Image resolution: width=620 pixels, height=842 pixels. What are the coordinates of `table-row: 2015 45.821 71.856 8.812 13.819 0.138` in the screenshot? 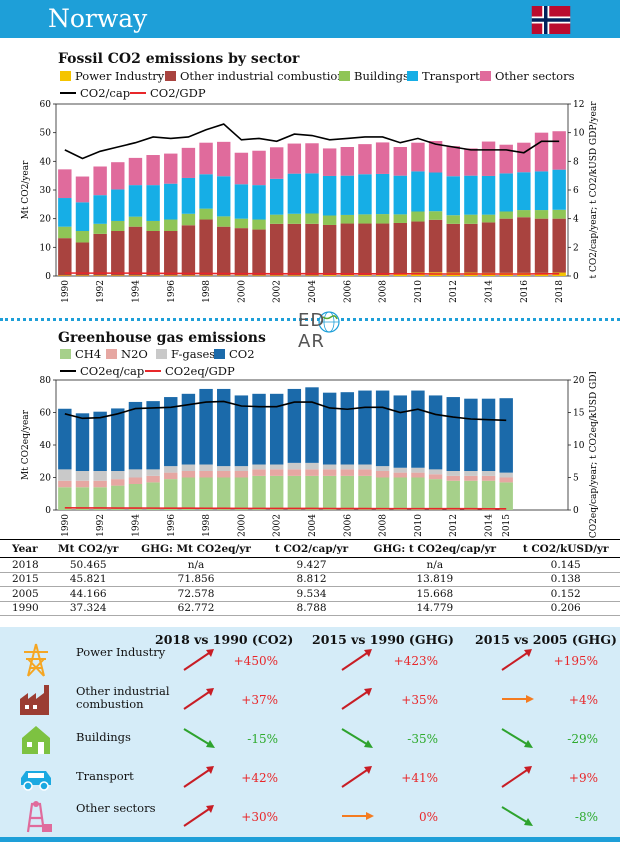 It's located at (310, 579).